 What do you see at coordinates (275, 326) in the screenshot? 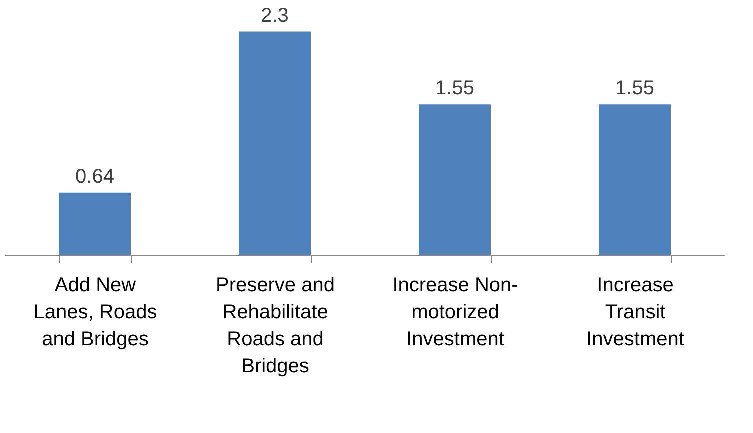
I see `x-tick-label: Preserve and Rehabilitate Roads and Bridges` at bounding box center [275, 326].